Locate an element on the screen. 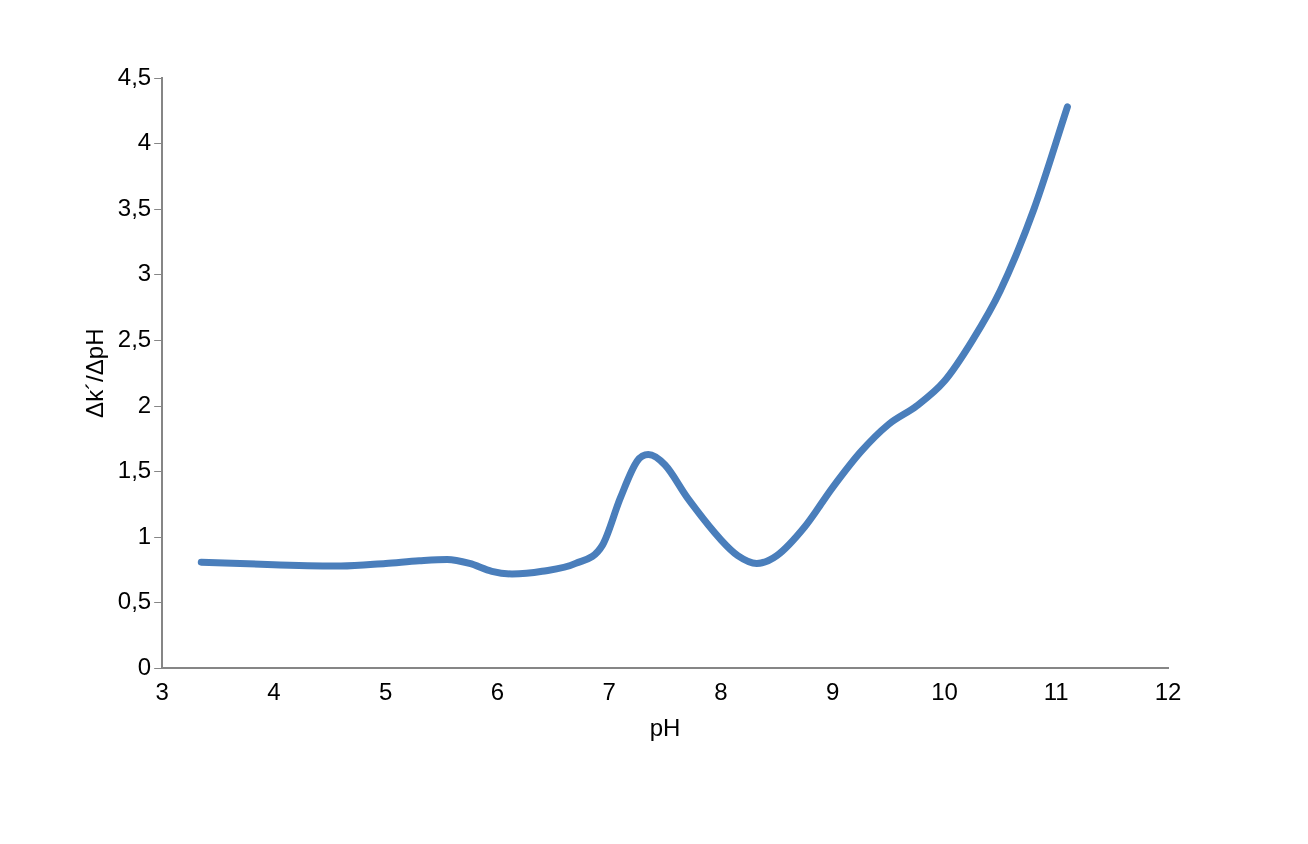 The height and width of the screenshot is (844, 1308). x-tick-label: 11 is located at coordinates (1056, 692).